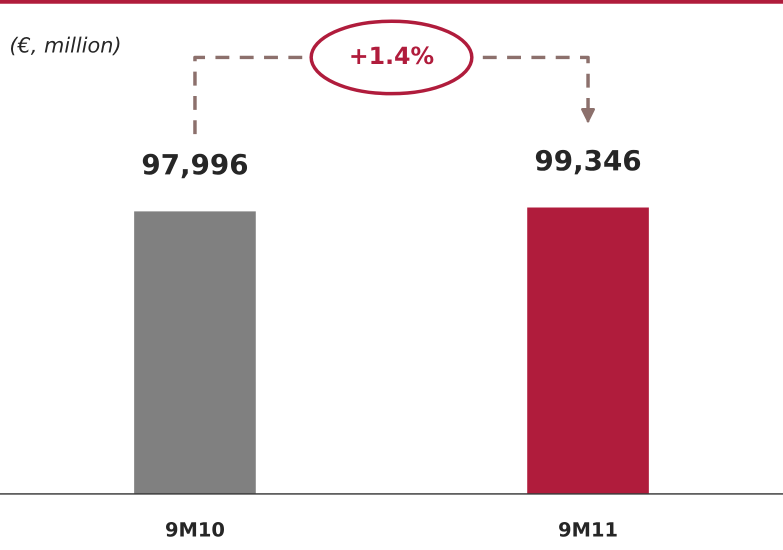  Describe the element at coordinates (392, 55) in the screenshot. I see `text: +1.4%` at that location.